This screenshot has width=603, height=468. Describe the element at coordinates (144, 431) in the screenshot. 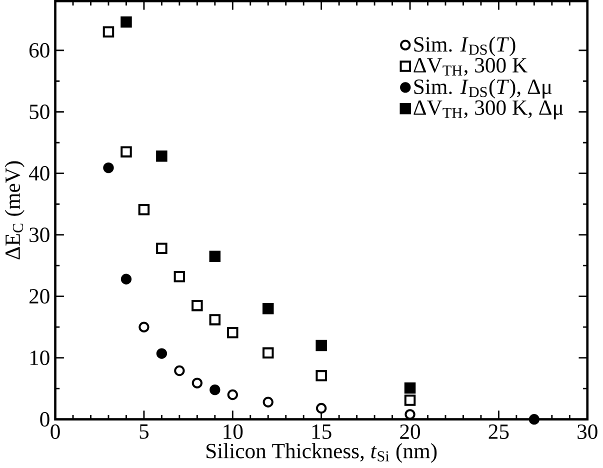

I see `x-tick-label: 5` at that location.